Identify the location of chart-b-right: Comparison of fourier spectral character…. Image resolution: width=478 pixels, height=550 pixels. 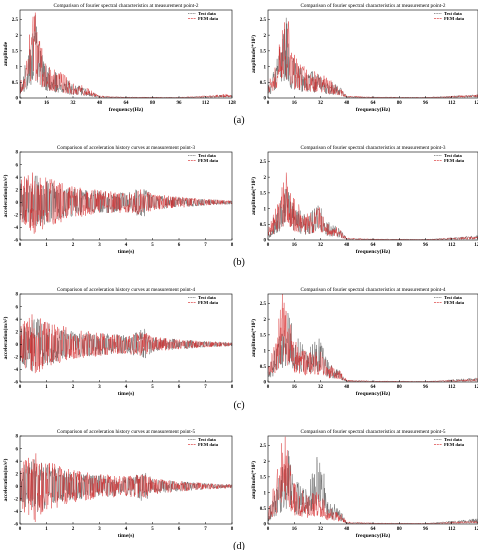
(364, 199).